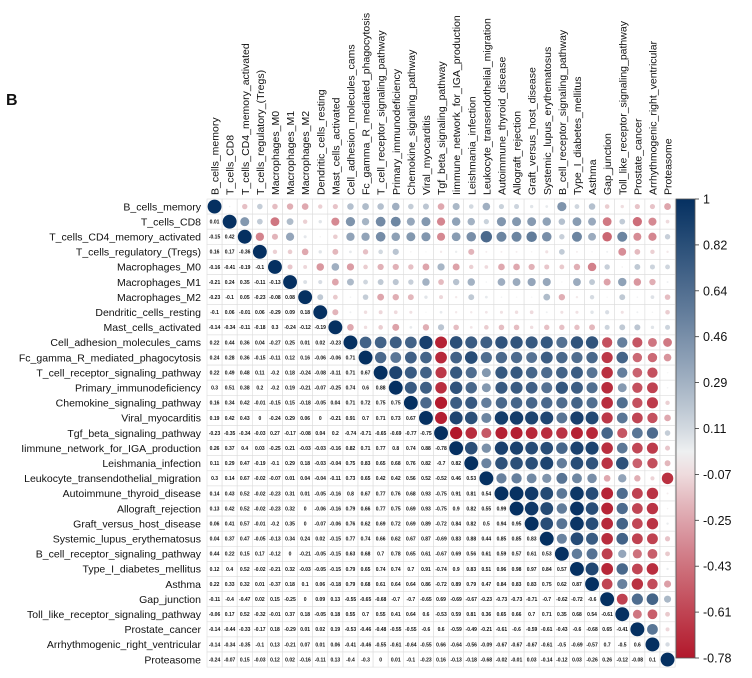 The width and height of the screenshot is (752, 678). Describe the element at coordinates (336, 146) in the screenshot. I see `column-label: Mast_cells_activated` at that location.